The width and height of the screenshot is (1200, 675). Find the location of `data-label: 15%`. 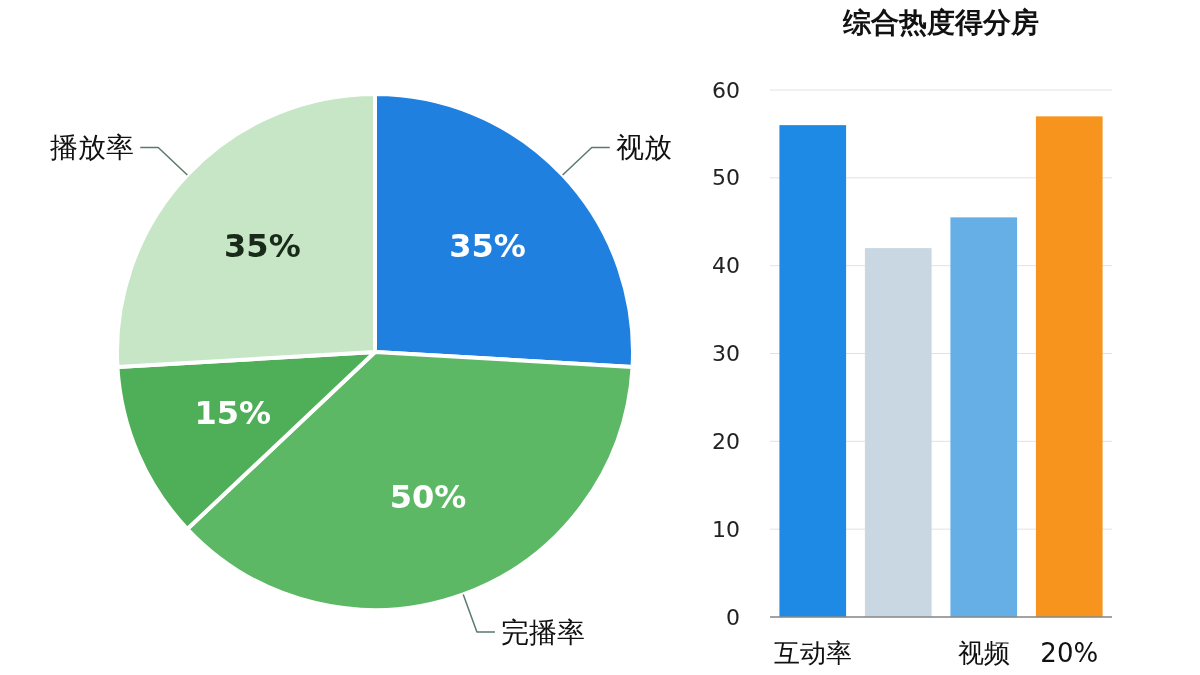

data-label: 15% is located at coordinates (233, 413).